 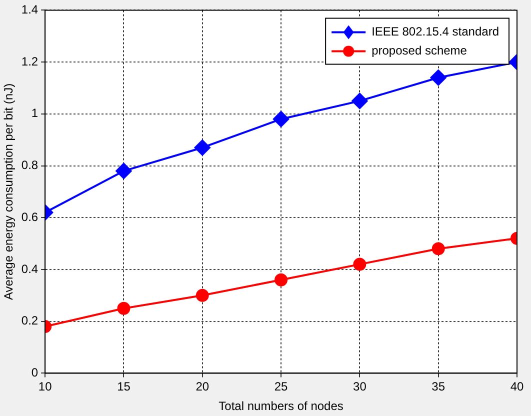 What do you see at coordinates (420, 51) in the screenshot?
I see `legend-label: proposed scheme` at bounding box center [420, 51].